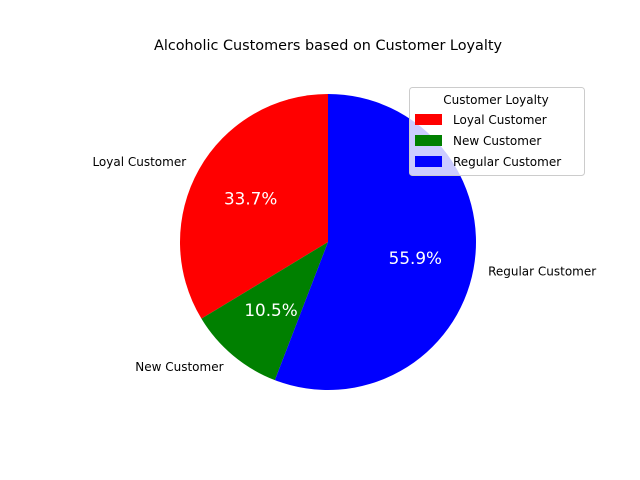 This screenshot has height=480, width=640. I want to click on legend-swatch-new-customer, so click(428, 140).